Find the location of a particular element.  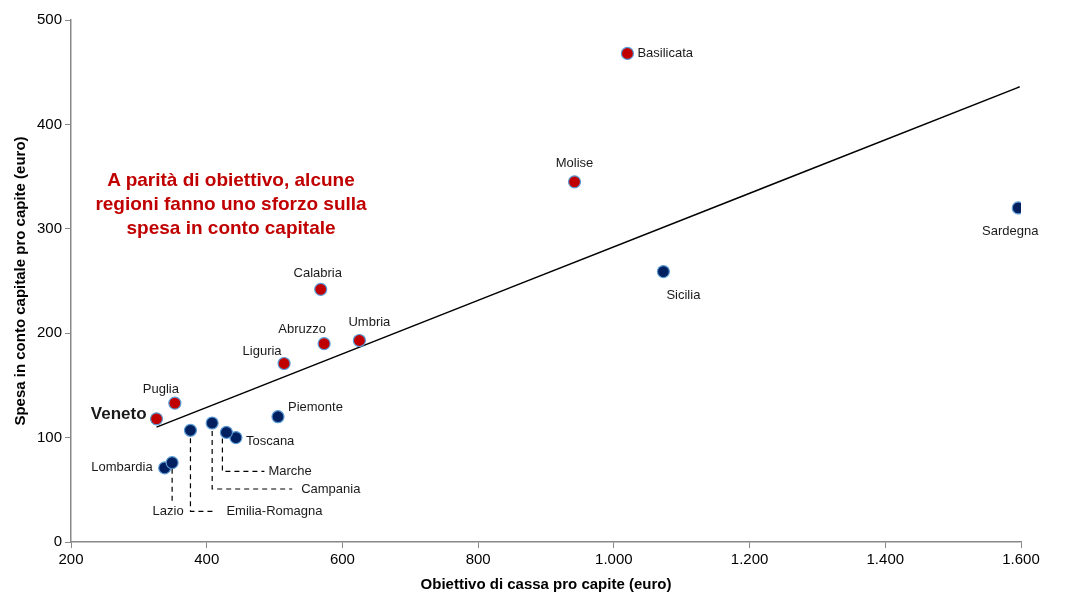

annotation: Liguria is located at coordinates (262, 351).